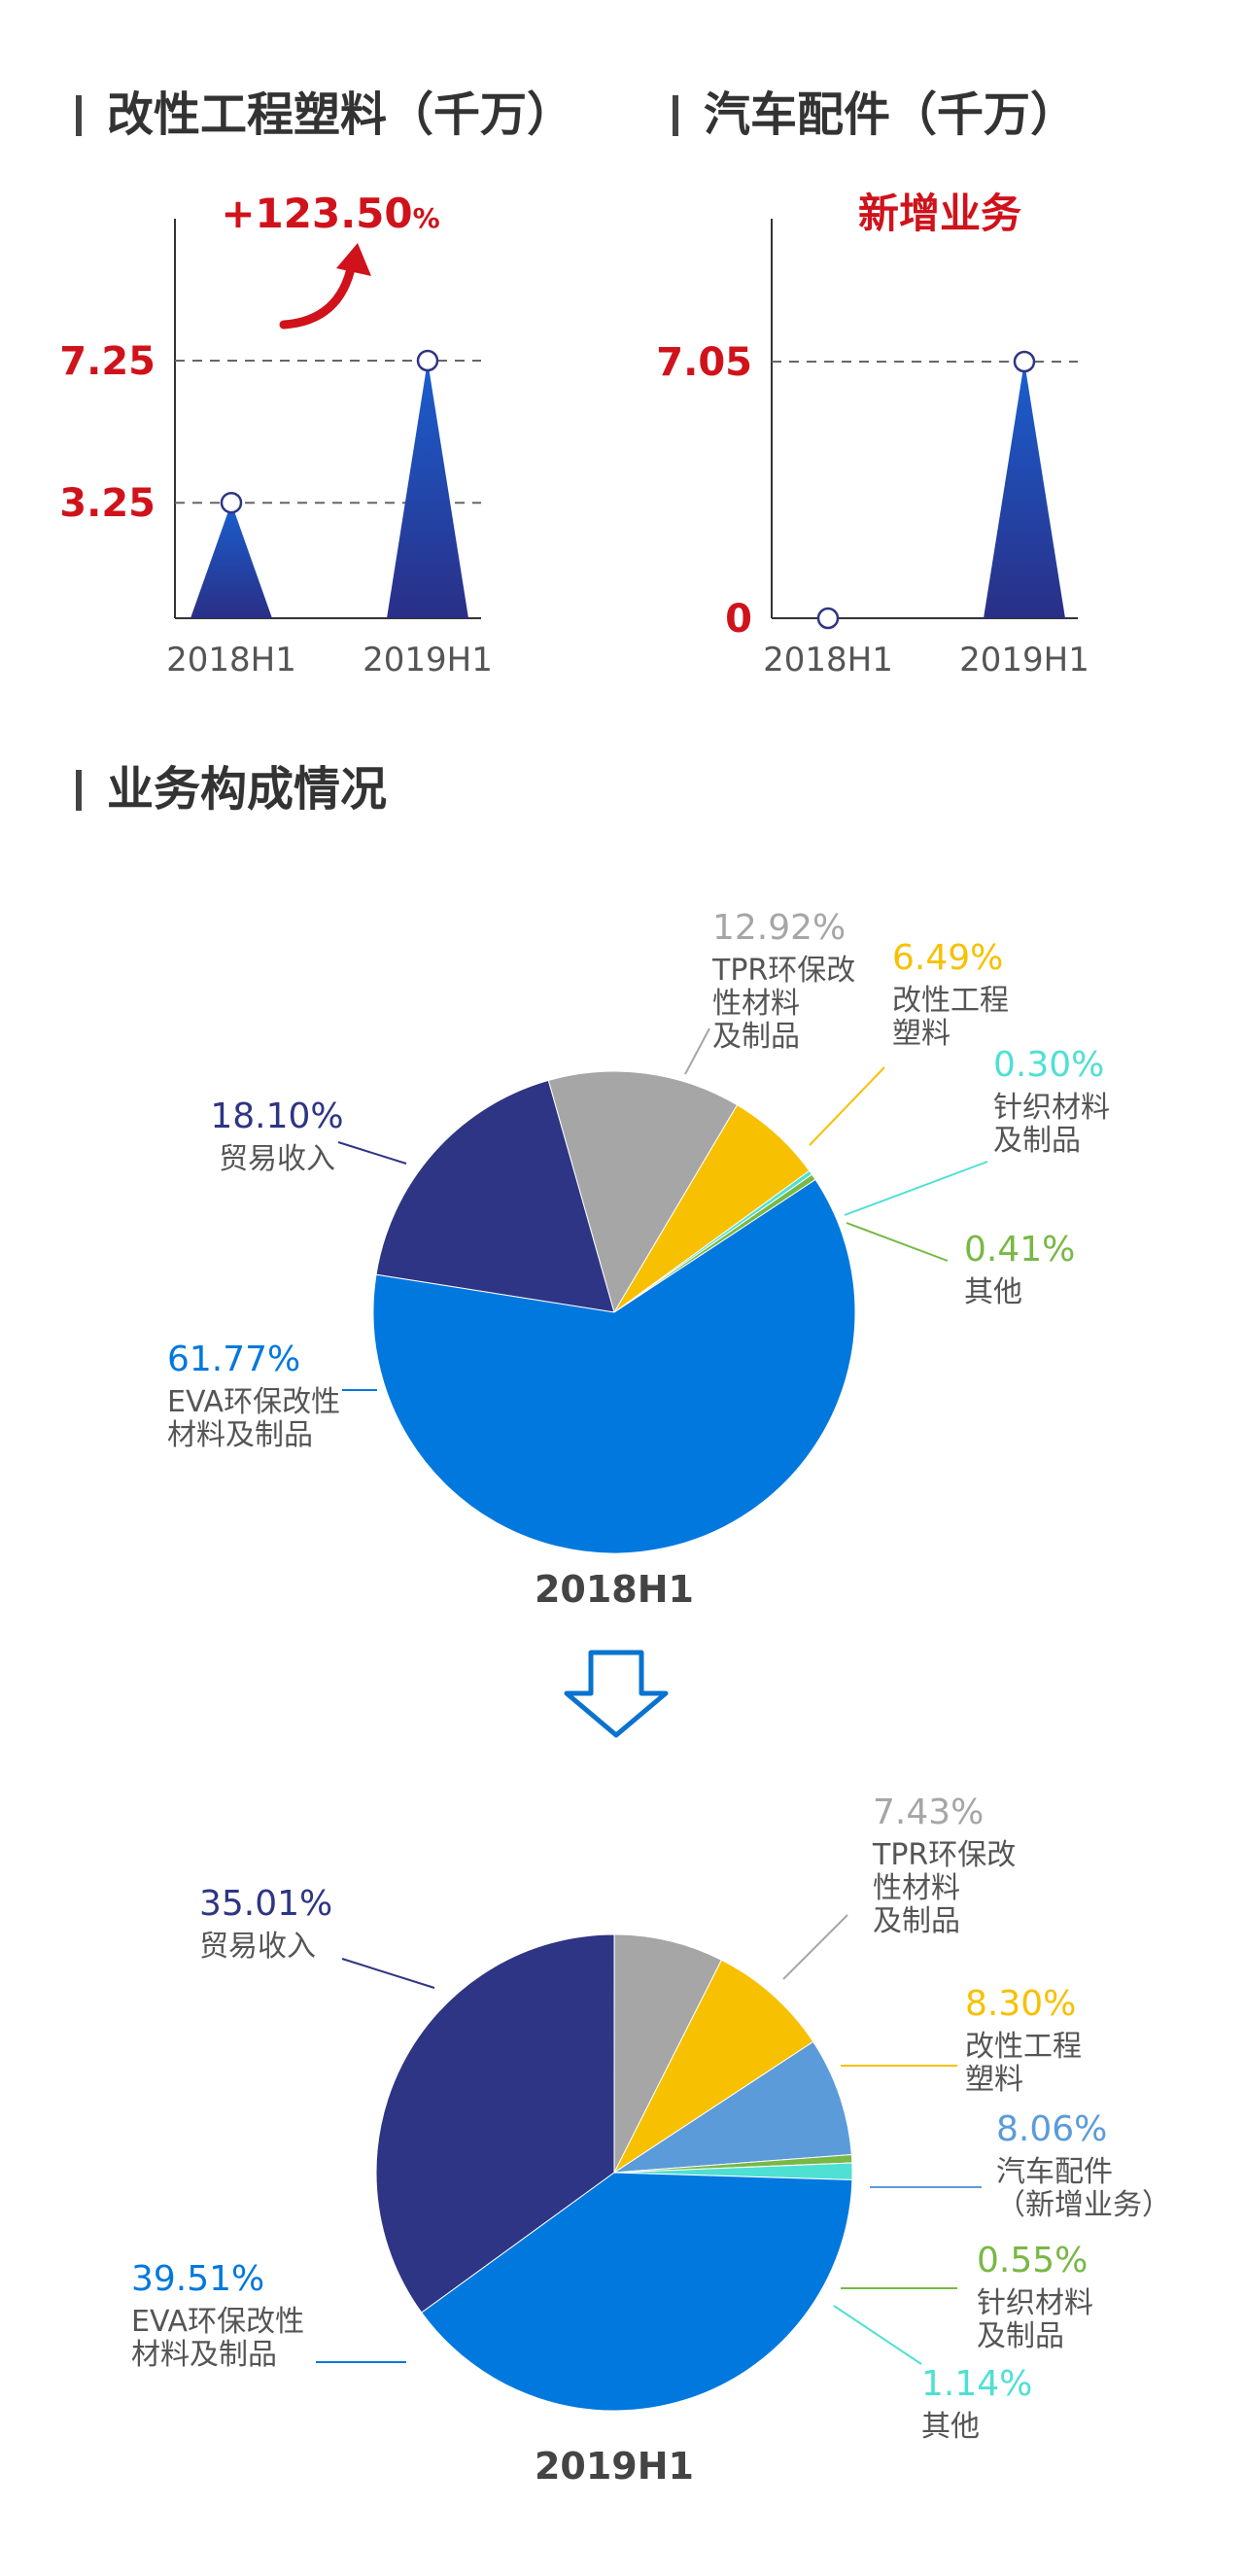 The width and height of the screenshot is (1244, 2576). Describe the element at coordinates (779, 928) in the screenshot. I see `slice-percent-label: 12.92%` at that location.